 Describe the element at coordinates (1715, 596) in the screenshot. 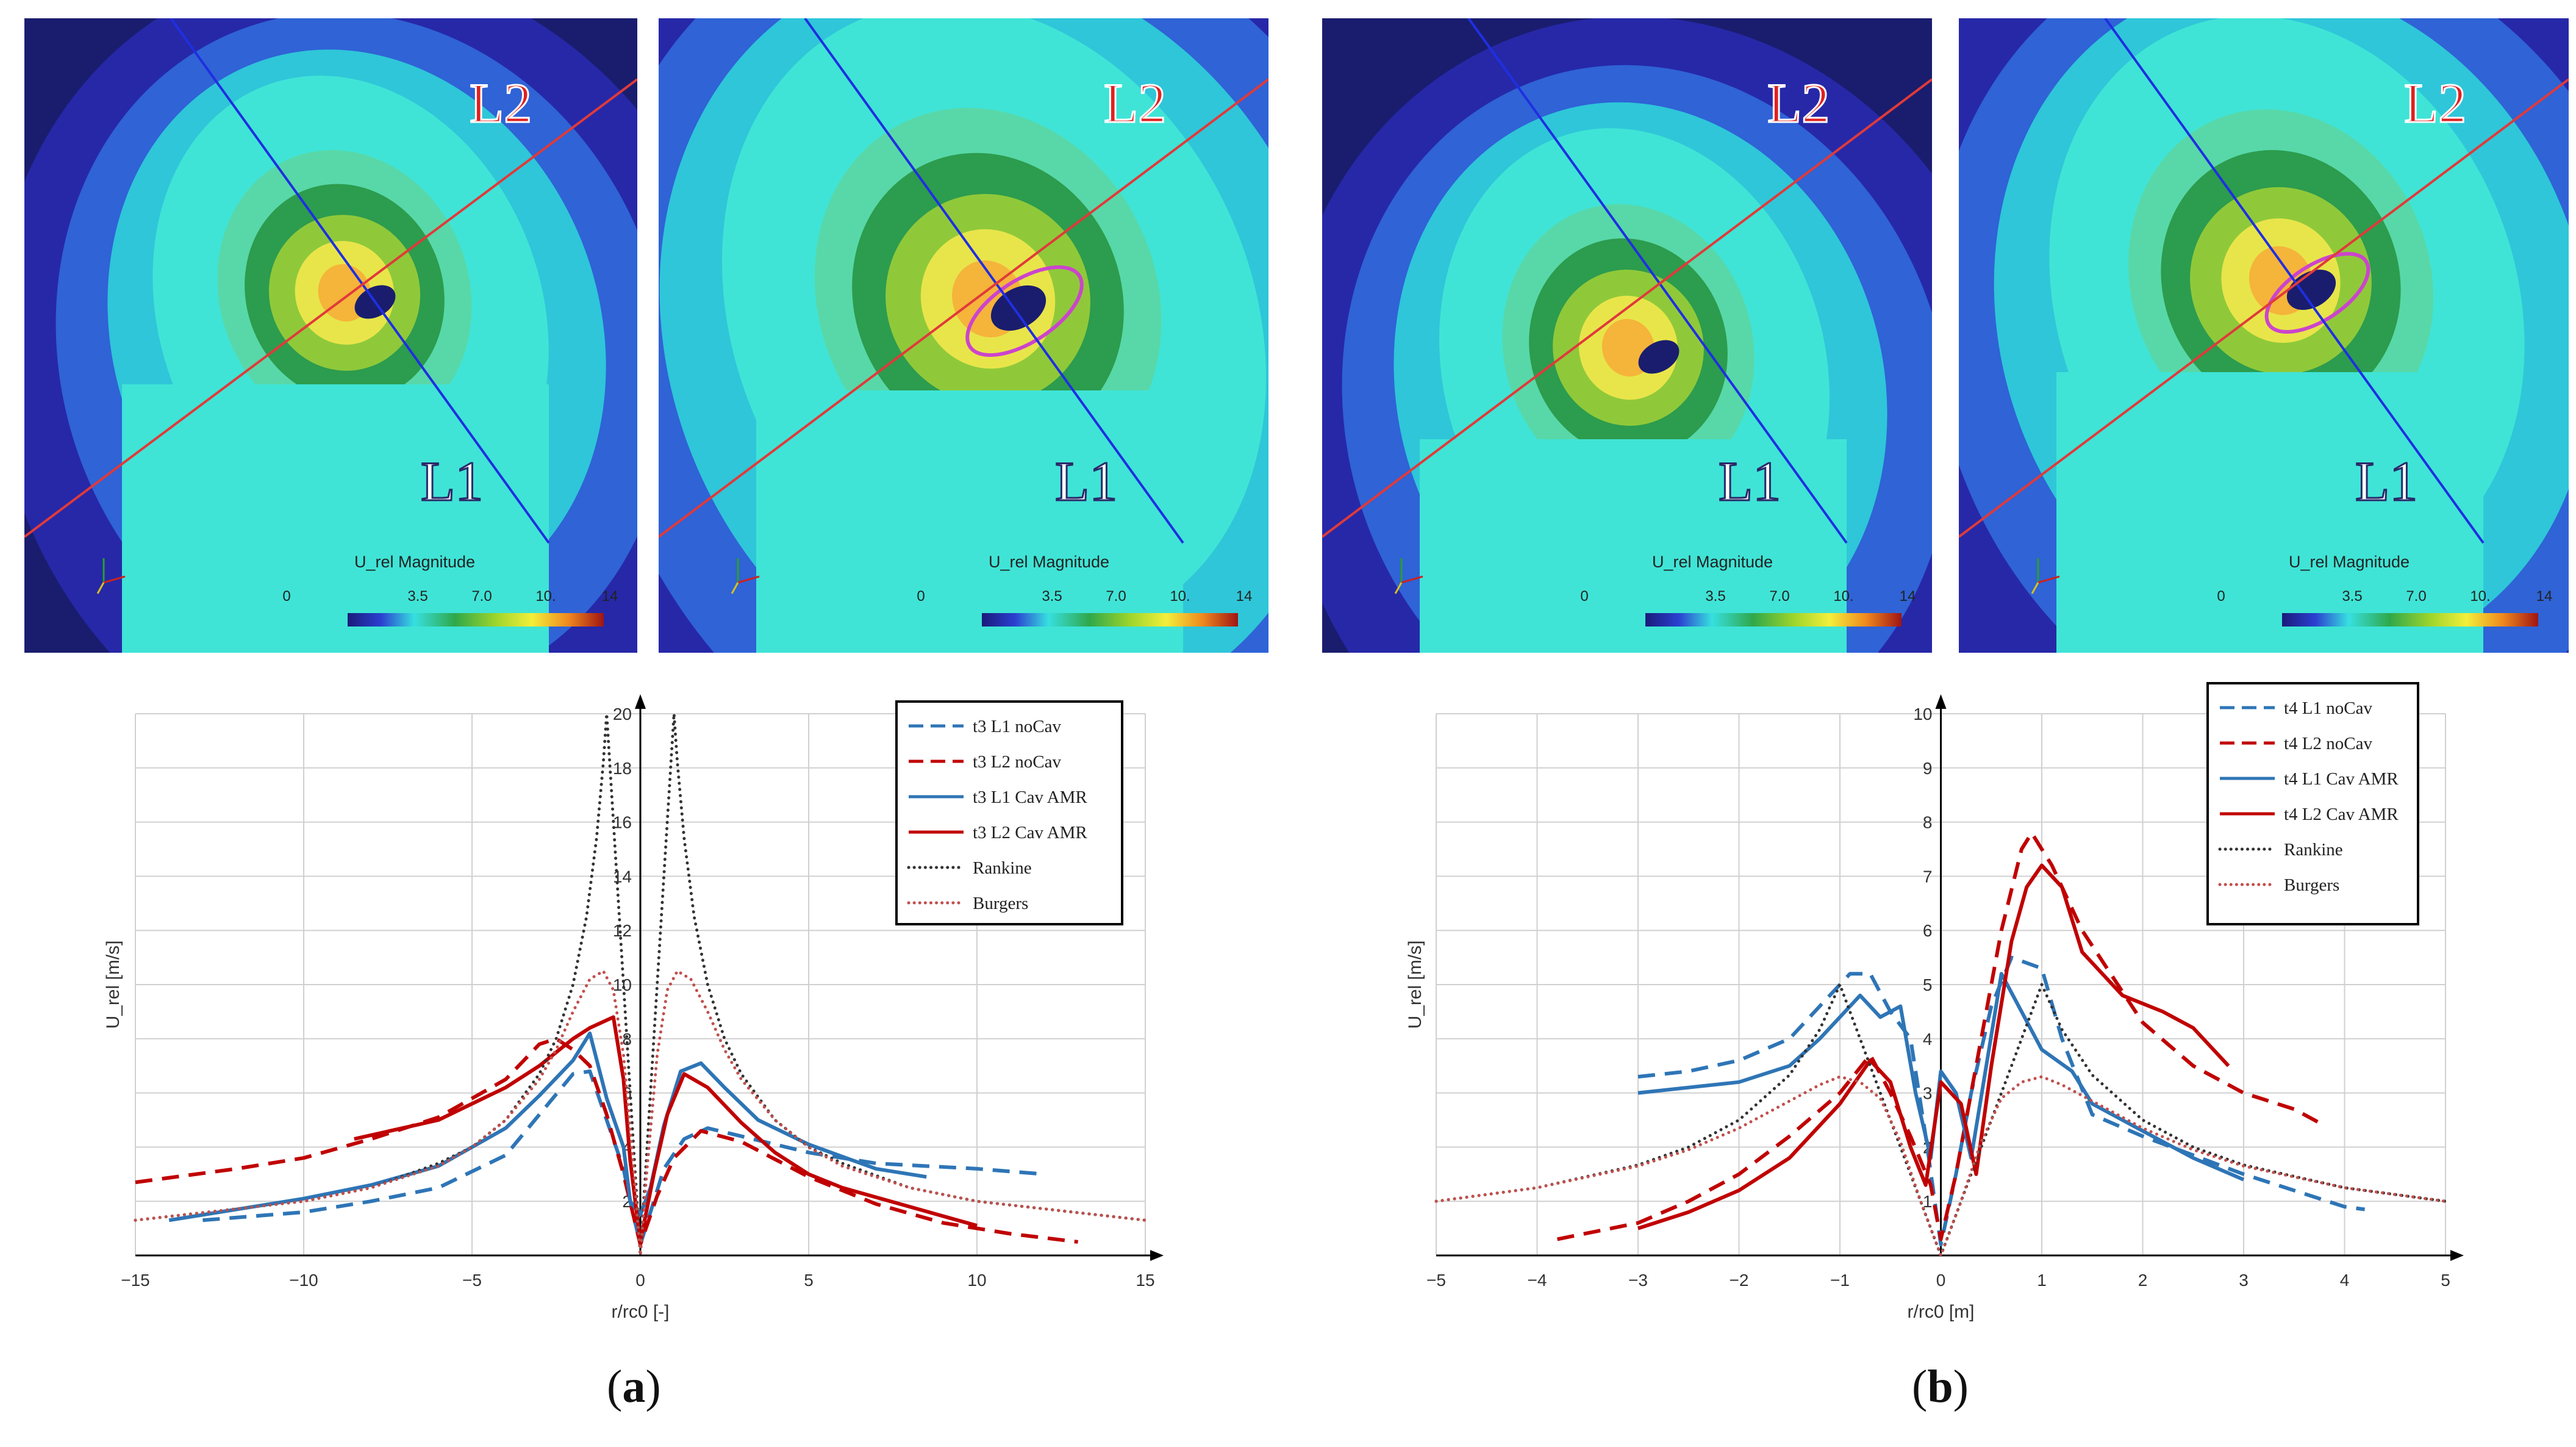

I see `colorbar-tick-3-2: 3.5` at that location.